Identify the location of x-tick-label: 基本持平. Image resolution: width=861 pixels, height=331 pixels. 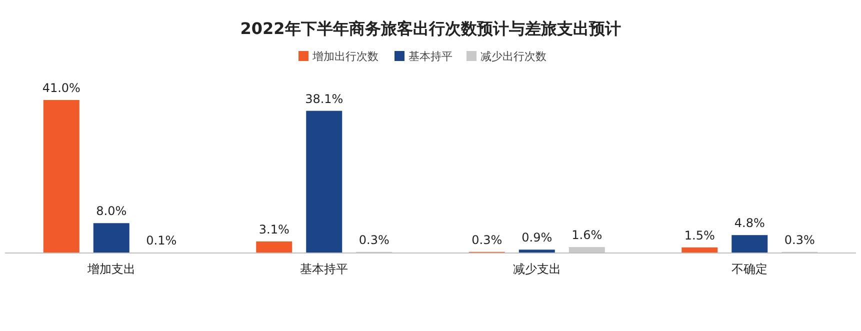
(324, 269).